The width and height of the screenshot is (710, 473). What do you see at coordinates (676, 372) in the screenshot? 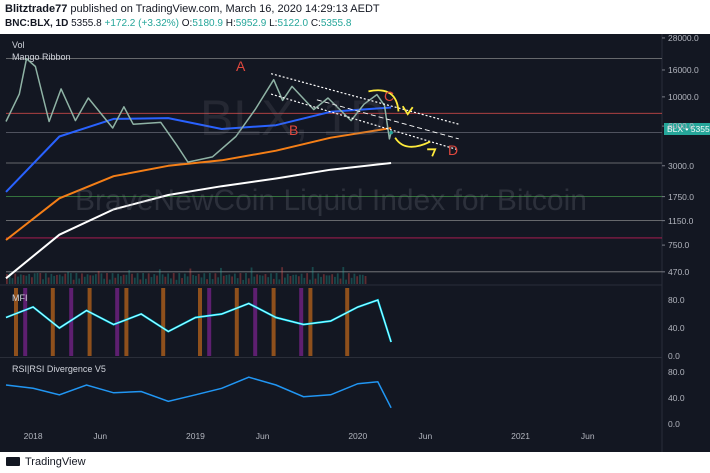
I see `rsi-tick-label: 80.0` at bounding box center [676, 372].